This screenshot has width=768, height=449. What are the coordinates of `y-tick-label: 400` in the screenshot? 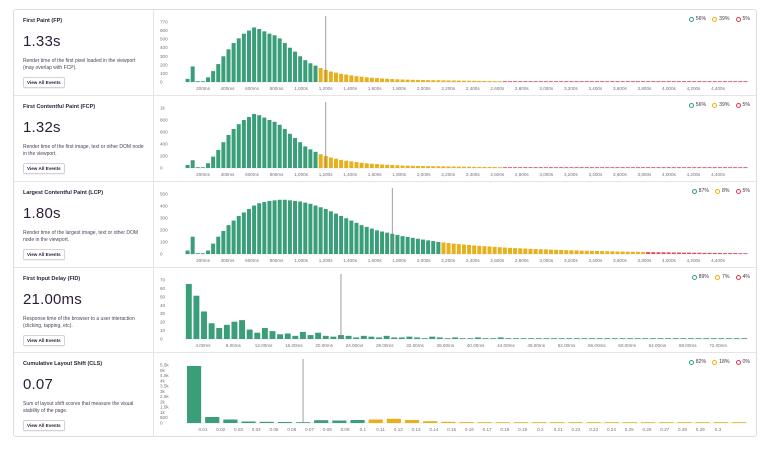 It's located at (164, 144).